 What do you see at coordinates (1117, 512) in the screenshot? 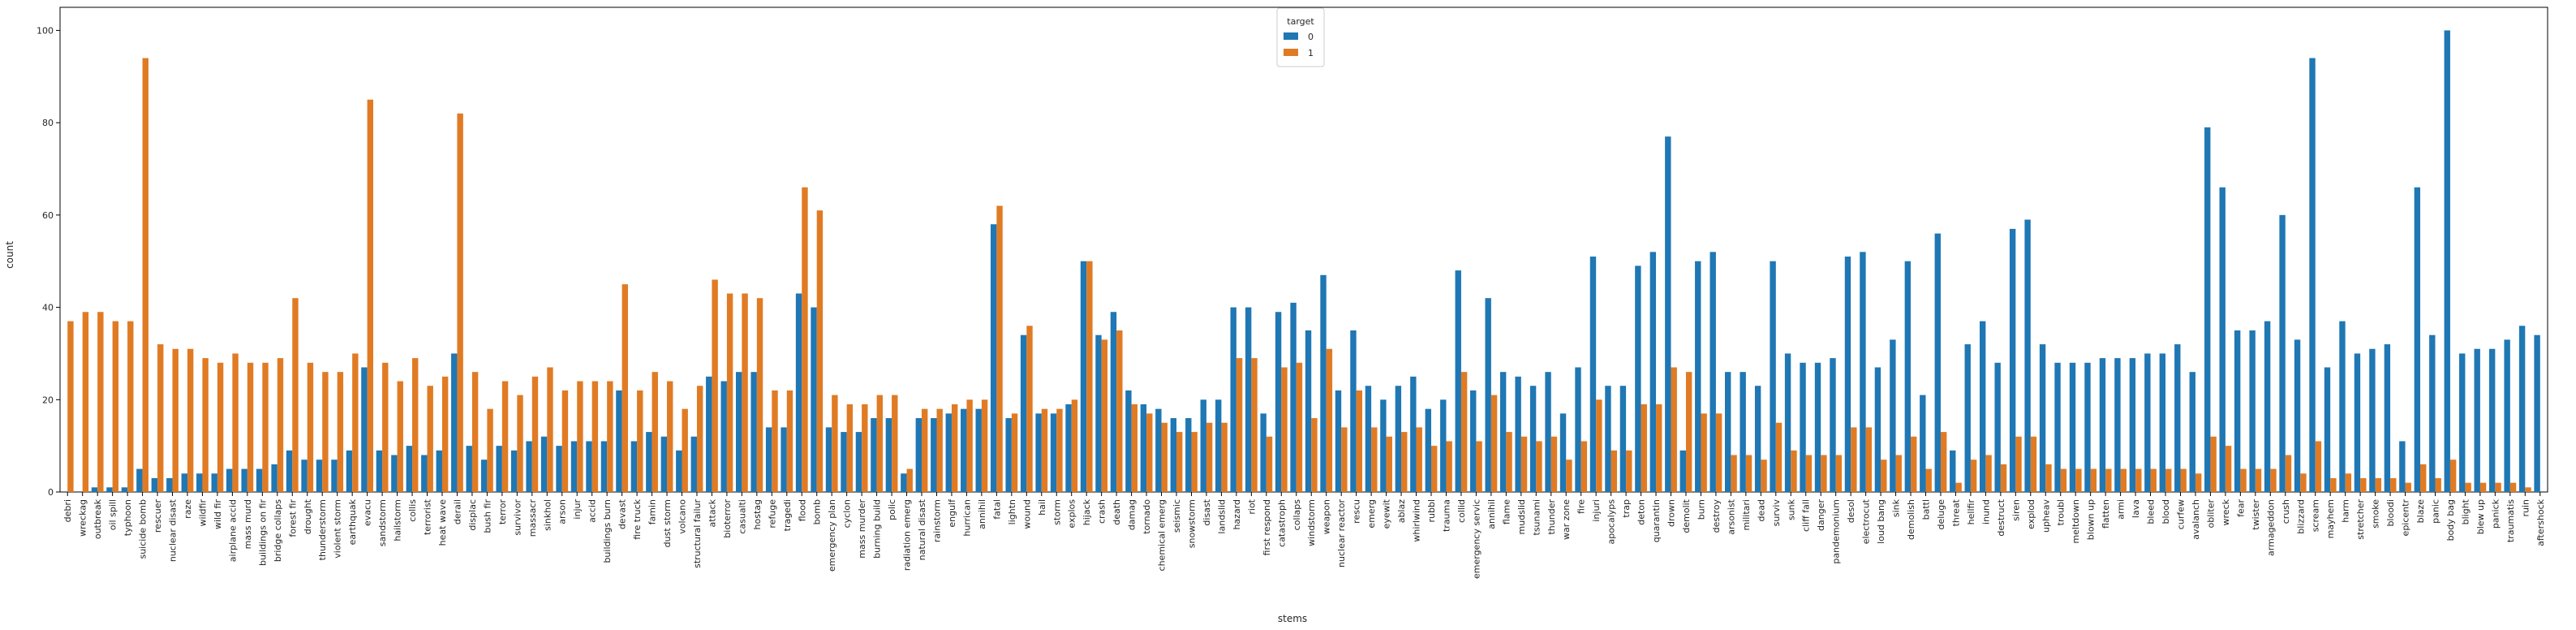
I see `x-tick-label: death` at bounding box center [1117, 512].